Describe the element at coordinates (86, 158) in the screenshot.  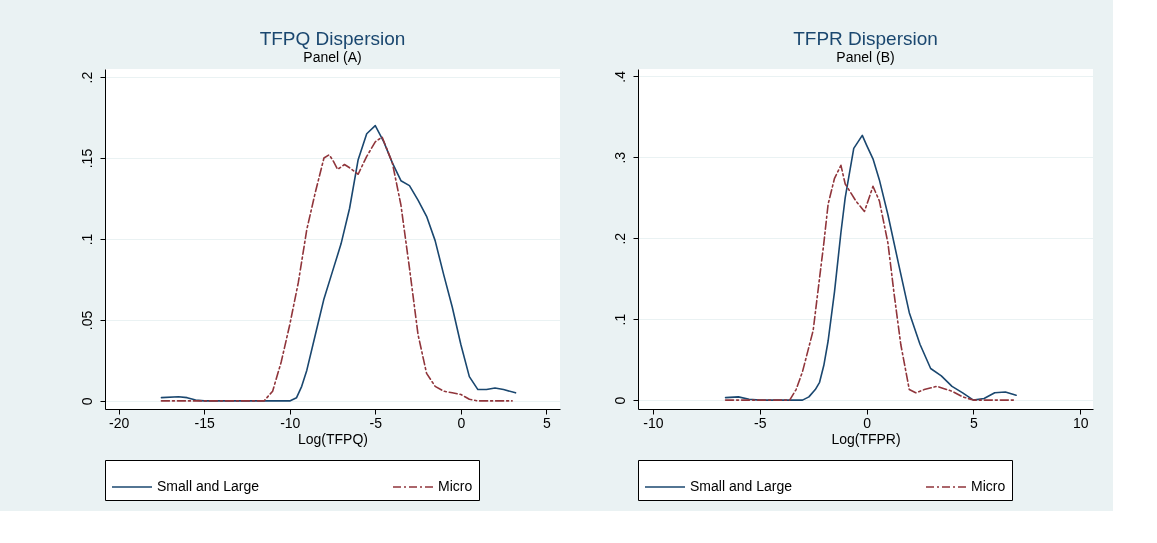
I see `y-tick-label: .15` at that location.